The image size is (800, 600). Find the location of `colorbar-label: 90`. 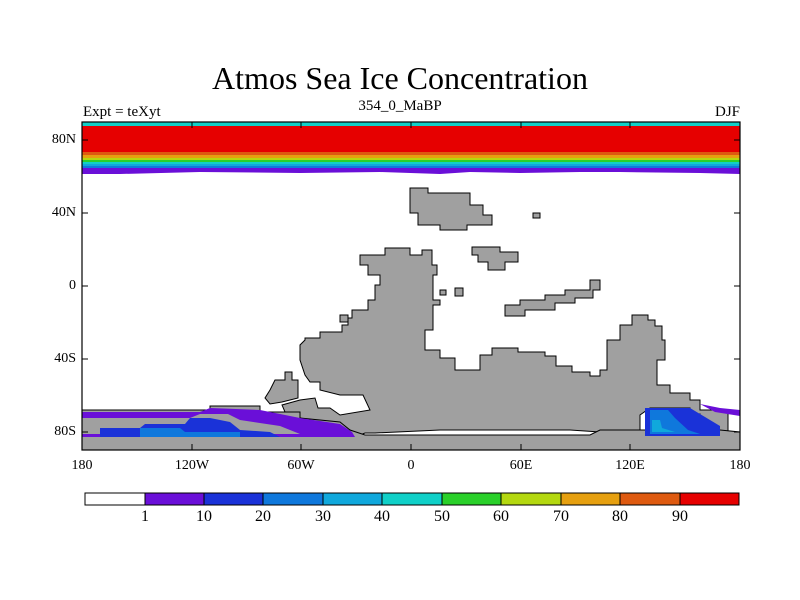

colorbar-label: 90 is located at coordinates (680, 516).